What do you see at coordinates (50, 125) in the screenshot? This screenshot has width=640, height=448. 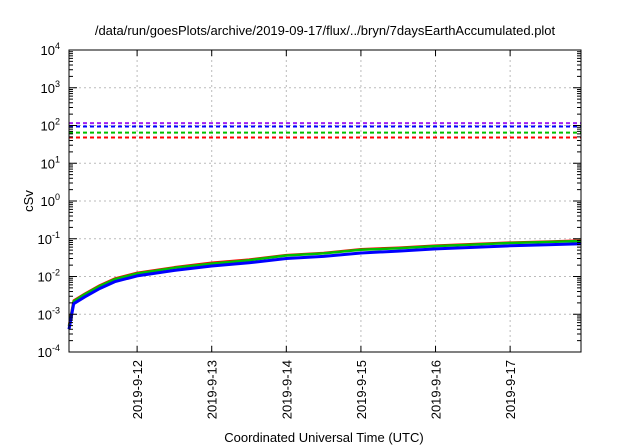 I see `y-tick-label: 10²` at bounding box center [50, 125].